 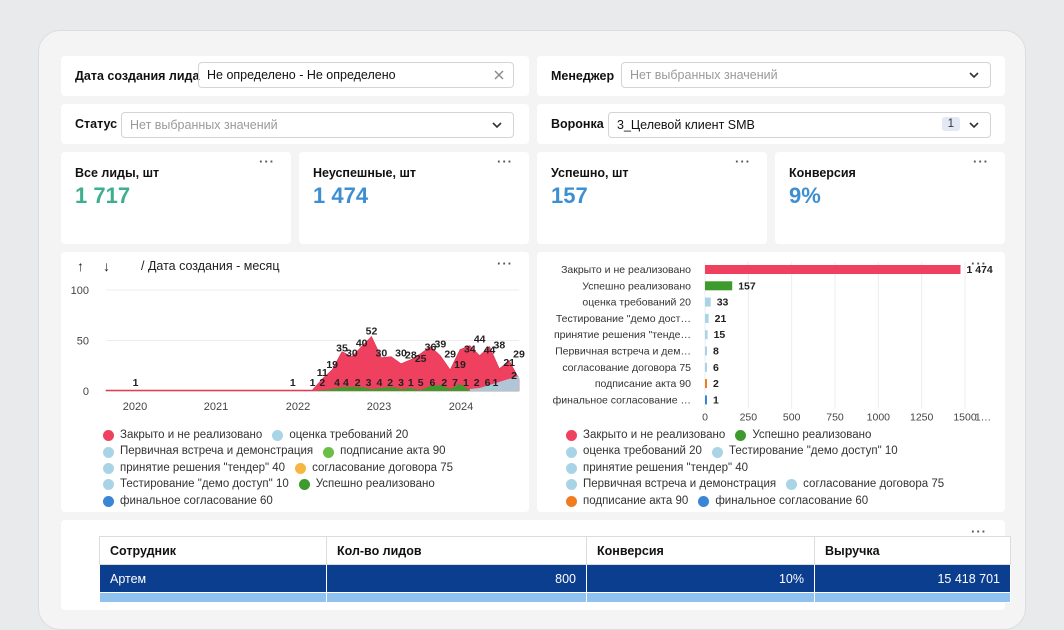 What do you see at coordinates (555, 578) in the screenshot?
I see `table-row: Артем 800 10% 15 418 701` at bounding box center [555, 578].